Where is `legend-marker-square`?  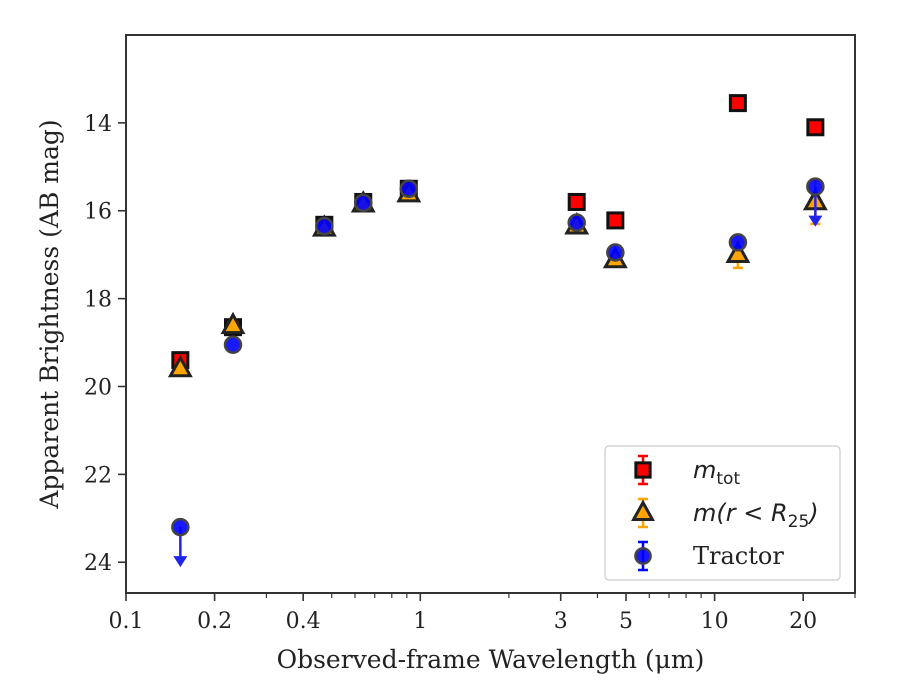 legend-marker-square is located at coordinates (643, 470).